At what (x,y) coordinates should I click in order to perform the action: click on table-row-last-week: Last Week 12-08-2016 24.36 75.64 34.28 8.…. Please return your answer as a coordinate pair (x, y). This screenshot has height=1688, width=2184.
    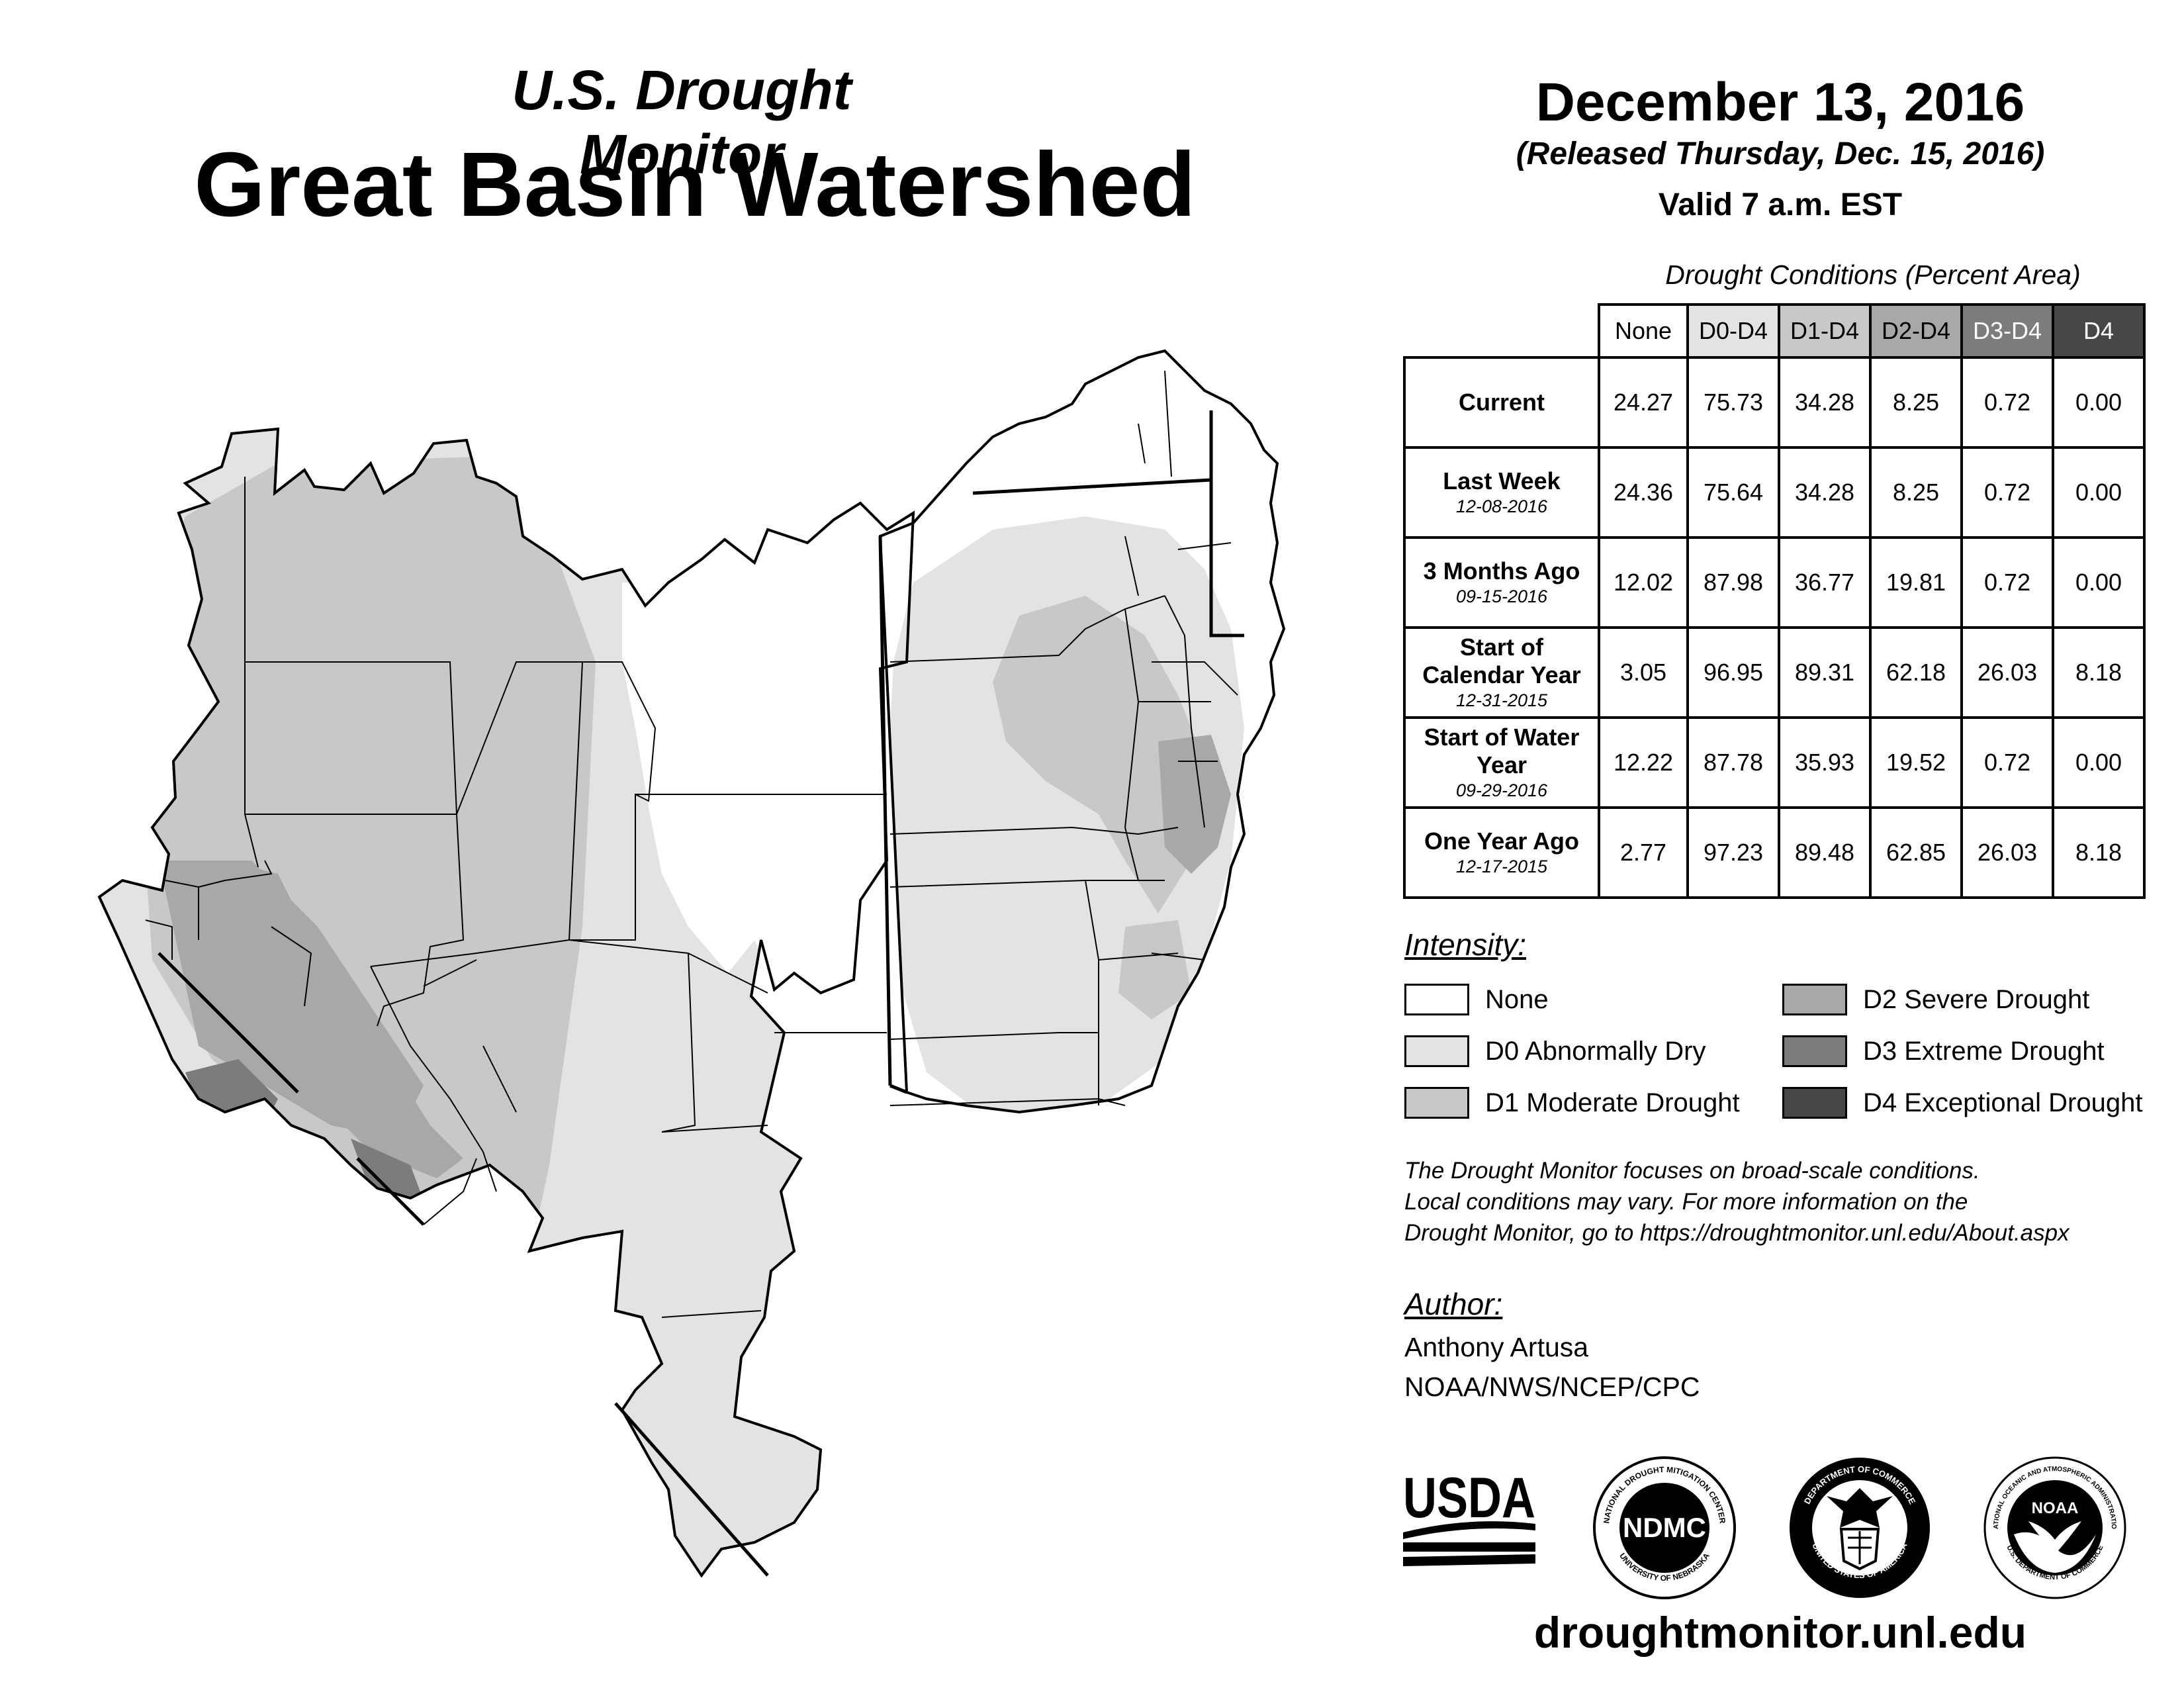
    Looking at the image, I should click on (1775, 492).